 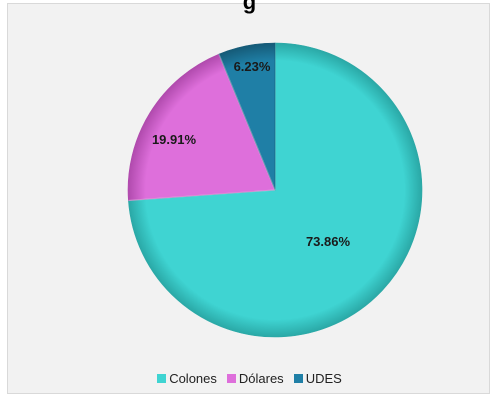 I want to click on legend-entry-udes: UDES, so click(x=317, y=378).